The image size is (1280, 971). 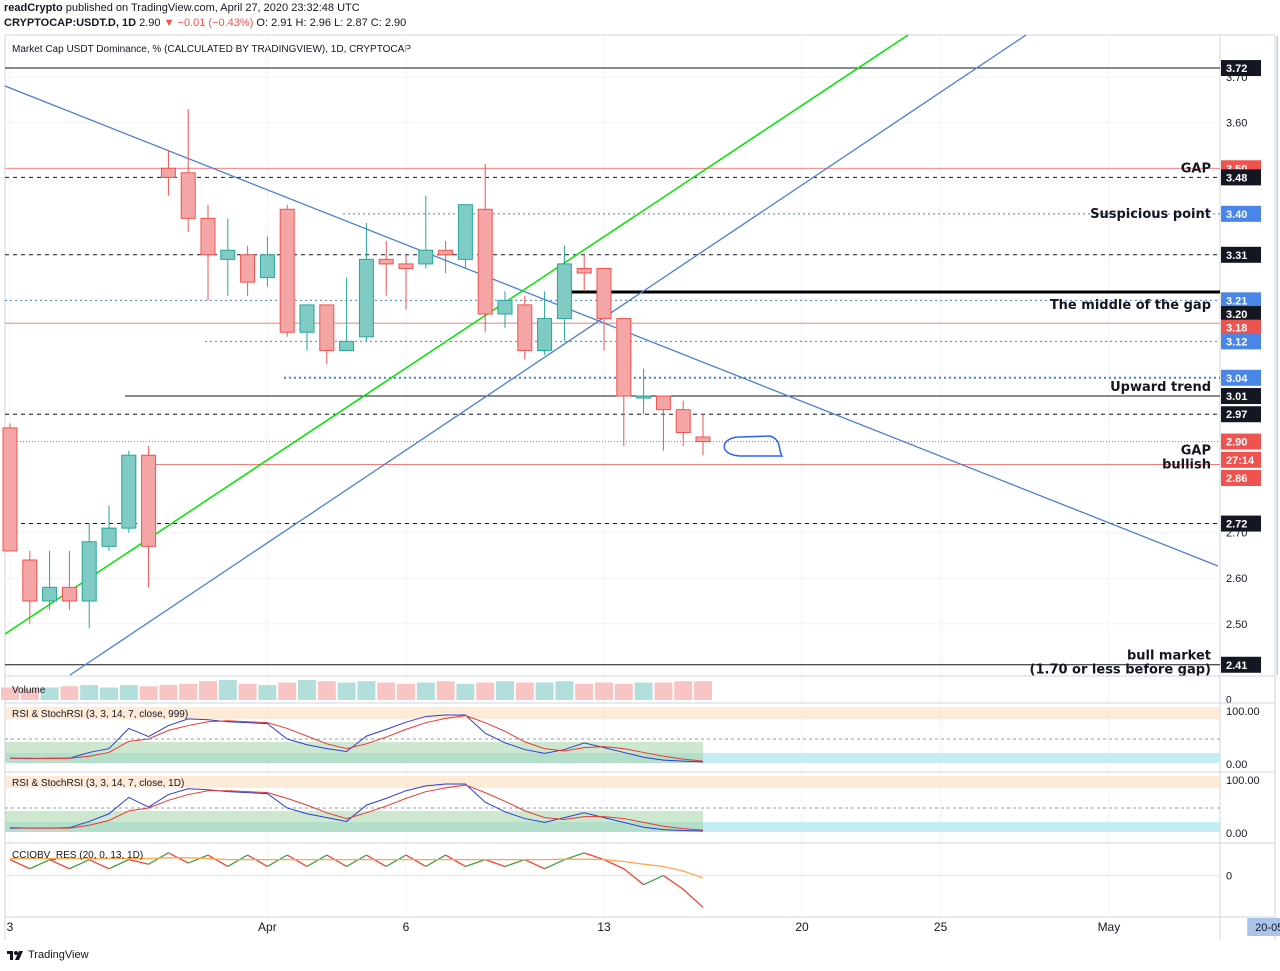 I want to click on annotation-label: bull market, so click(x=1169, y=656).